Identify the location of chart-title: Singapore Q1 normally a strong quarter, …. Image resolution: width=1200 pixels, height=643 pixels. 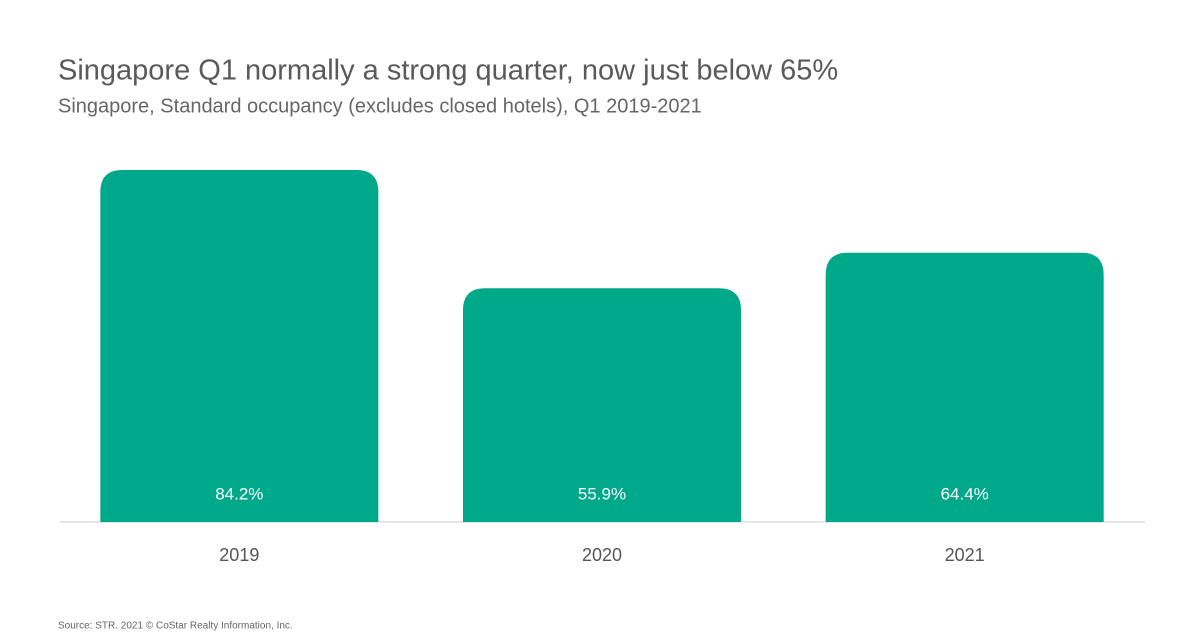
(448, 71).